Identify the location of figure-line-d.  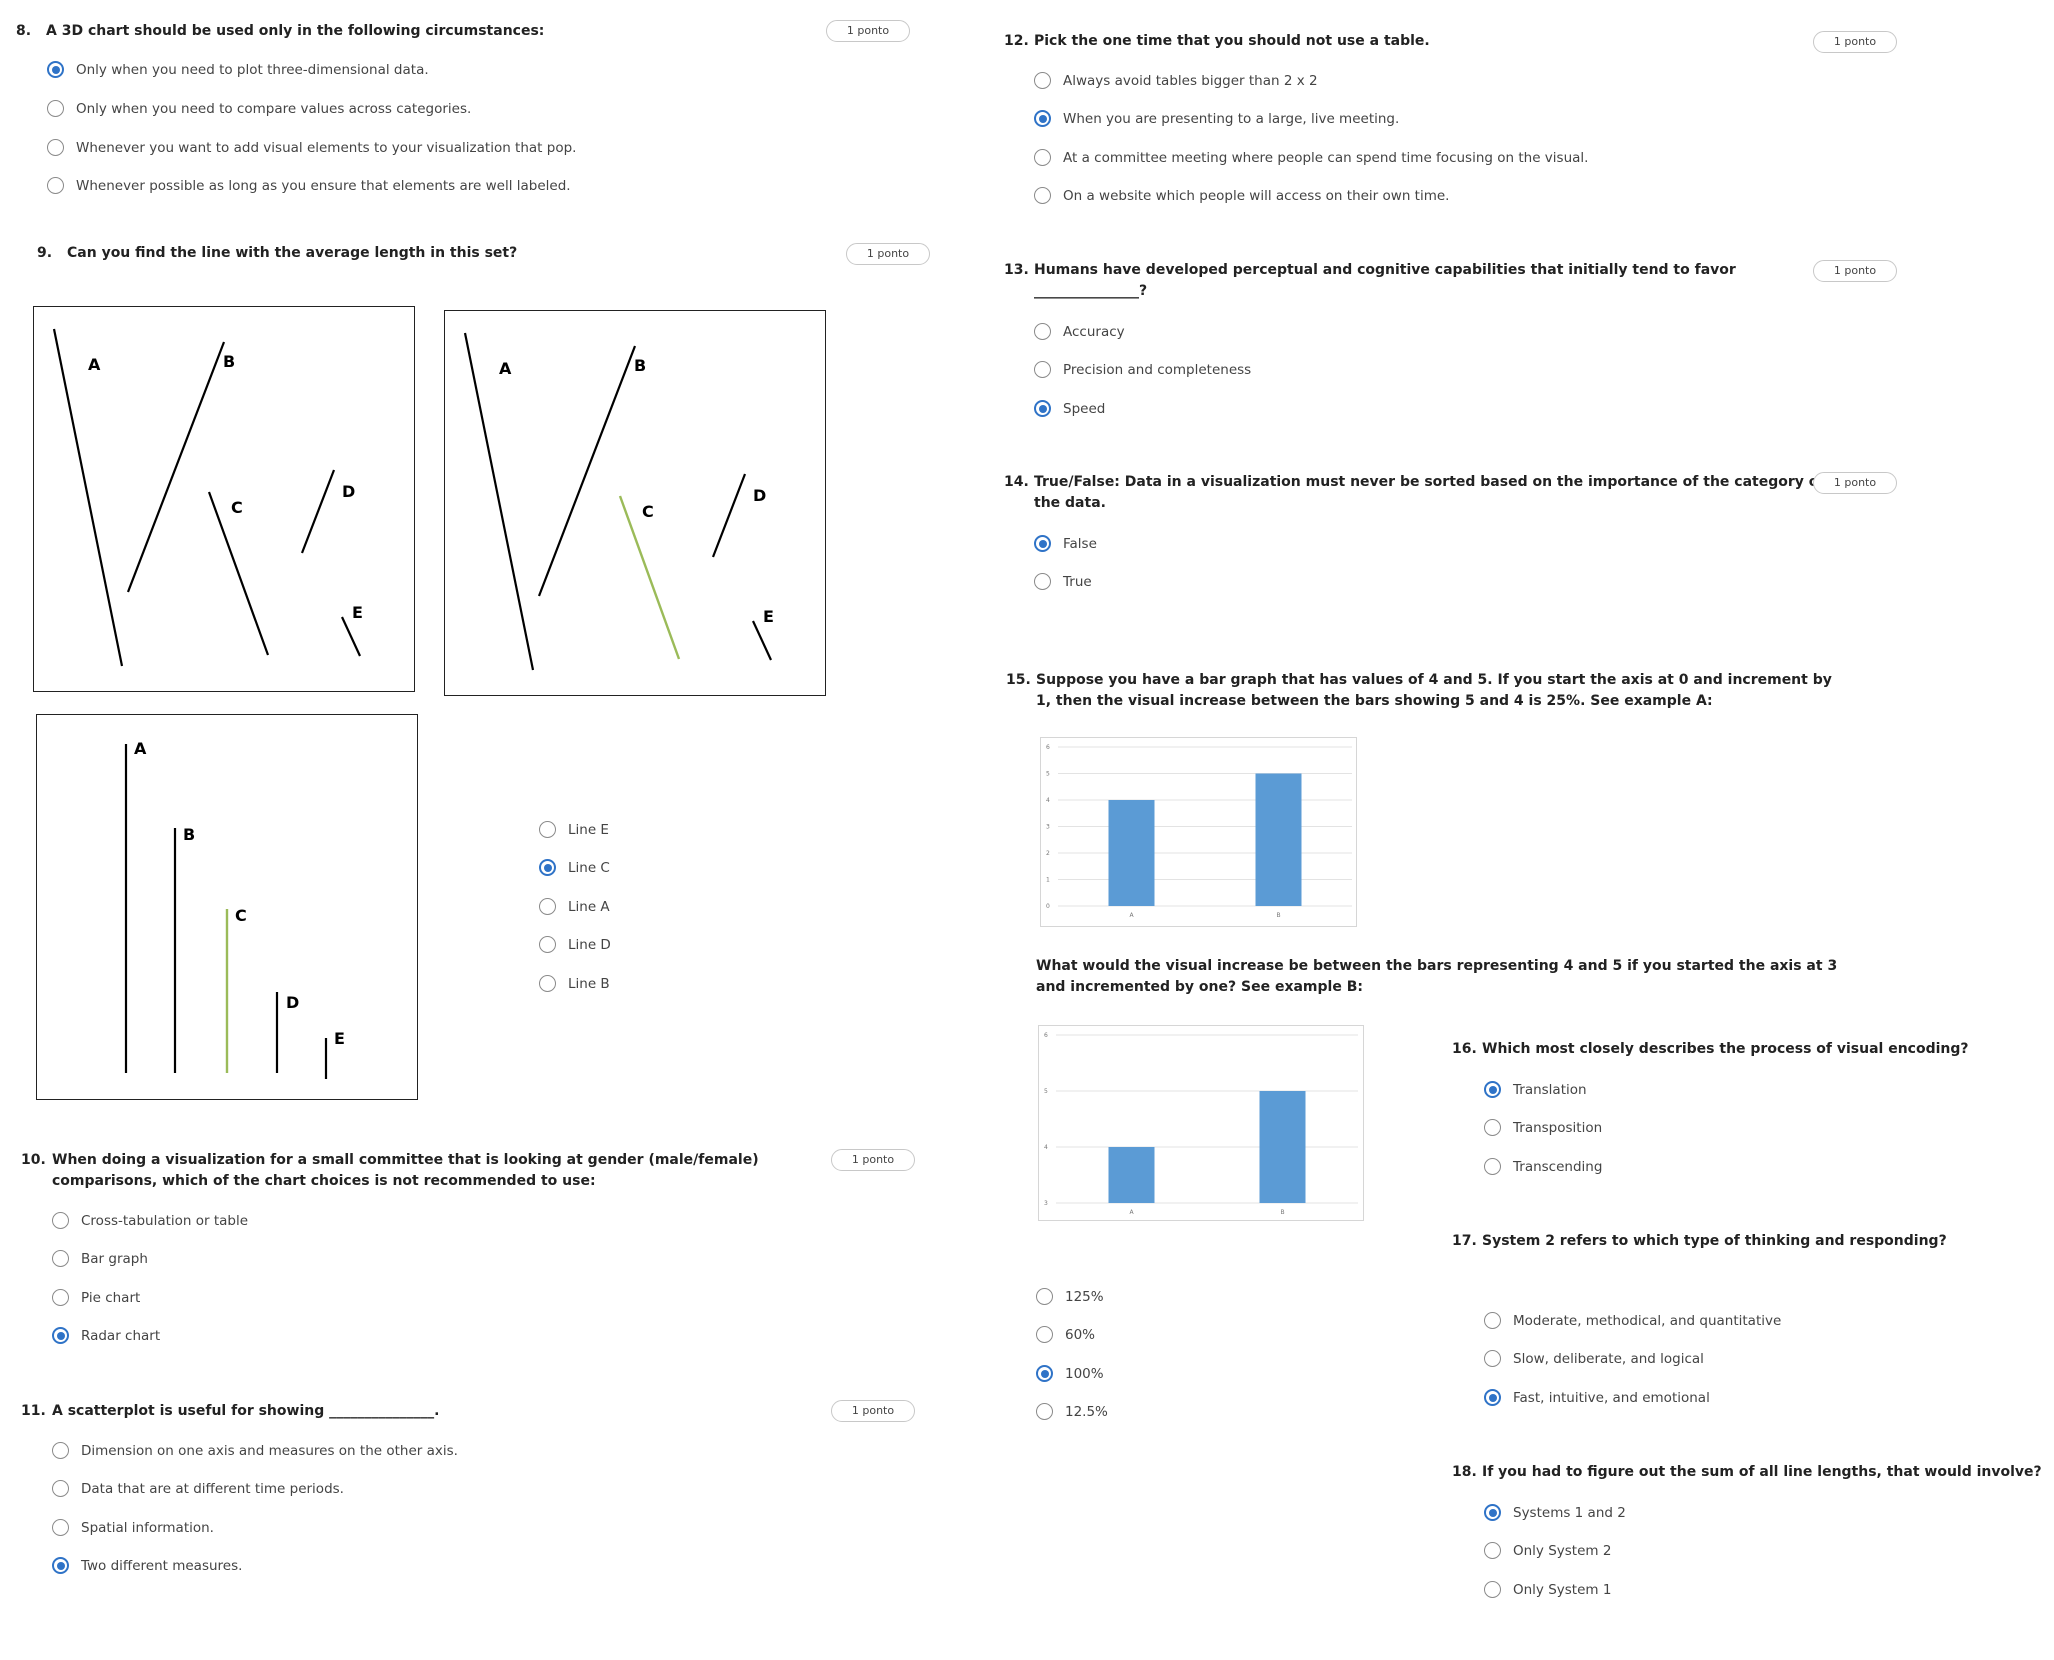
(729, 515).